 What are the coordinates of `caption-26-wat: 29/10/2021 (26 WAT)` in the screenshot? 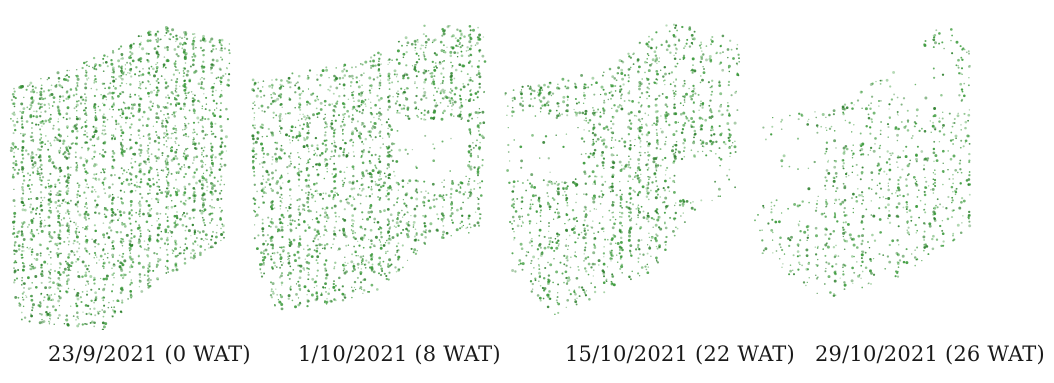 It's located at (930, 354).